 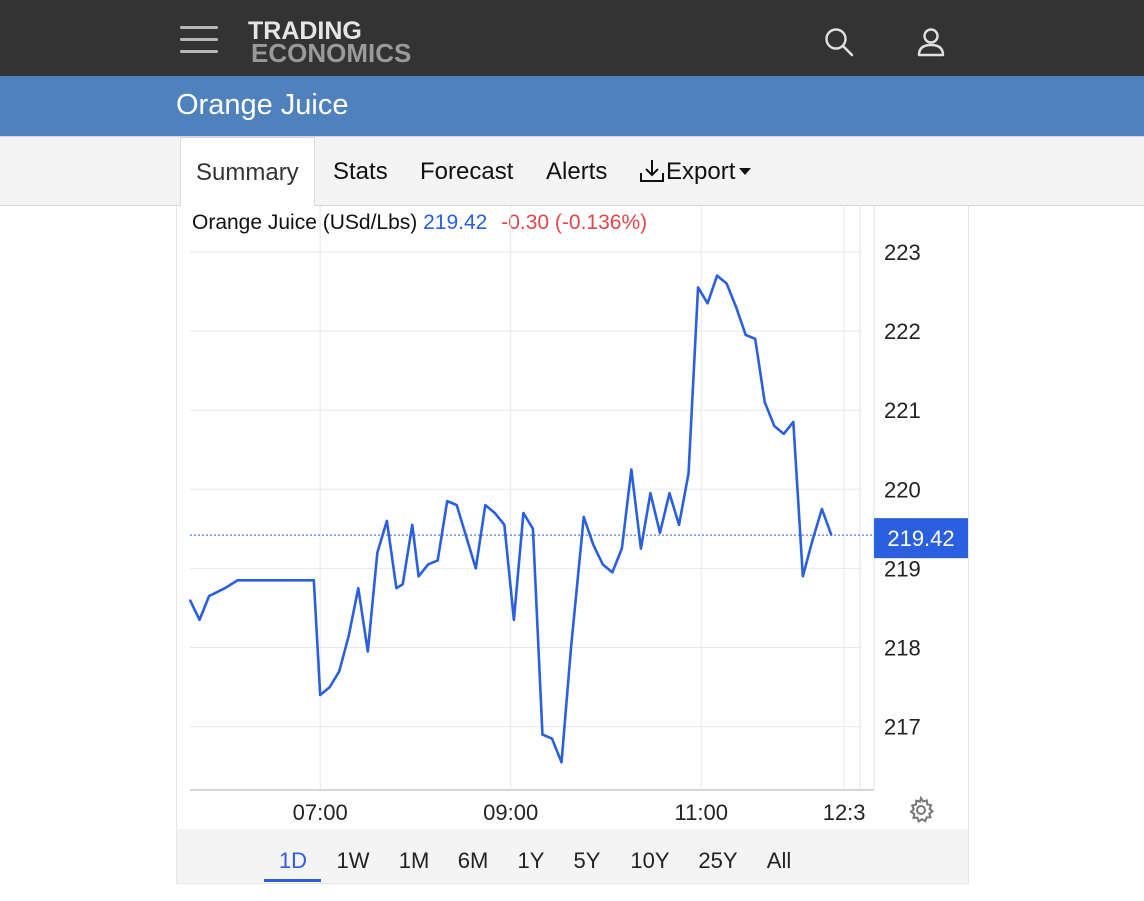 What do you see at coordinates (902, 648) in the screenshot?
I see `y-tick-label: 218` at bounding box center [902, 648].